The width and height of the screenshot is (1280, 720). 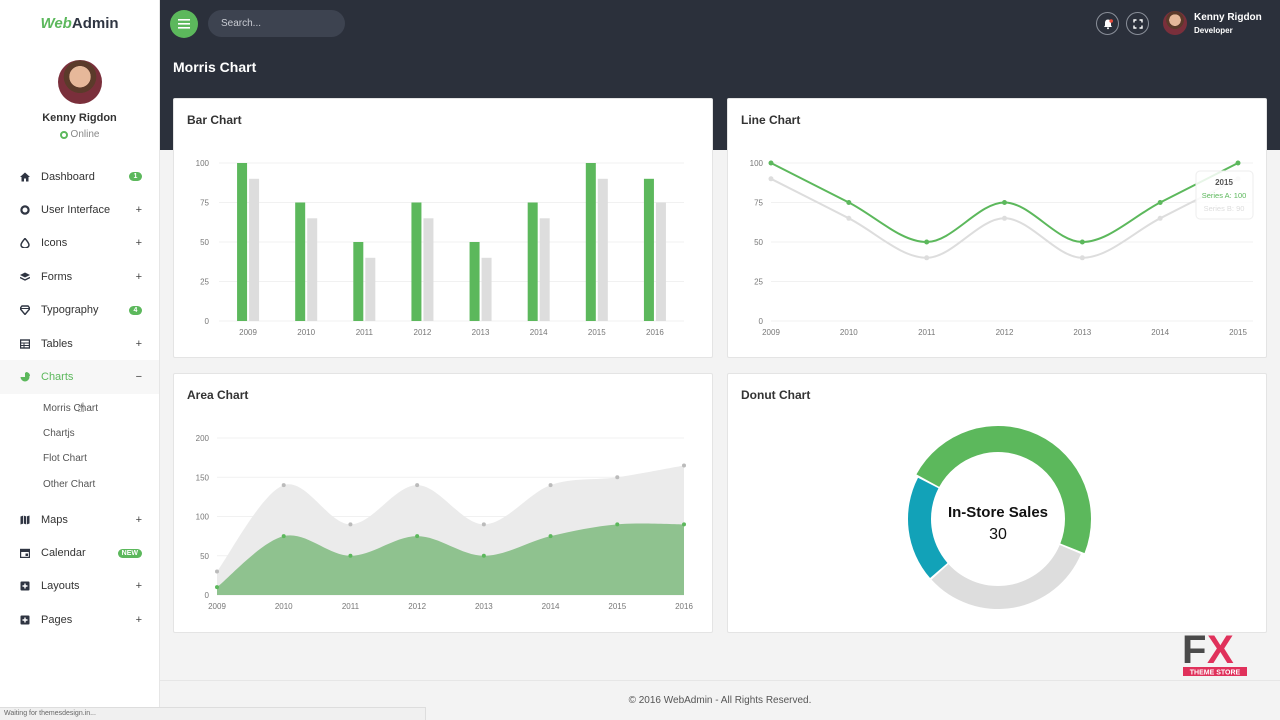 I want to click on x-tick-label: 2011, so click(x=351, y=606).